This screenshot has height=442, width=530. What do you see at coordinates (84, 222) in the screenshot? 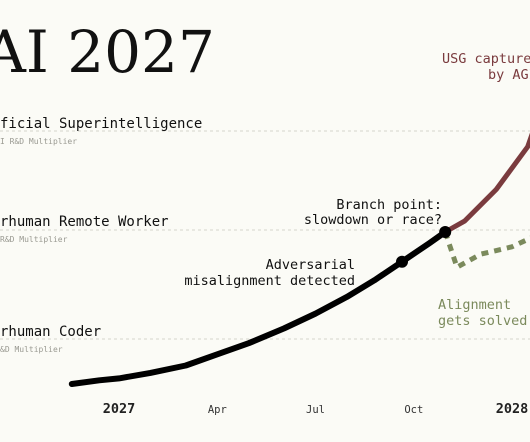
I see `level-label-remote-worker: rhuman Remote Worker` at bounding box center [84, 222].